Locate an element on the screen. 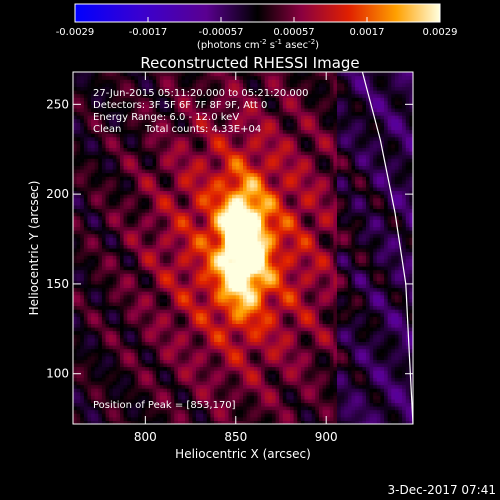 This screenshot has height=500, width=500. colorbar-tick-label: 0.0017 is located at coordinates (367, 32).